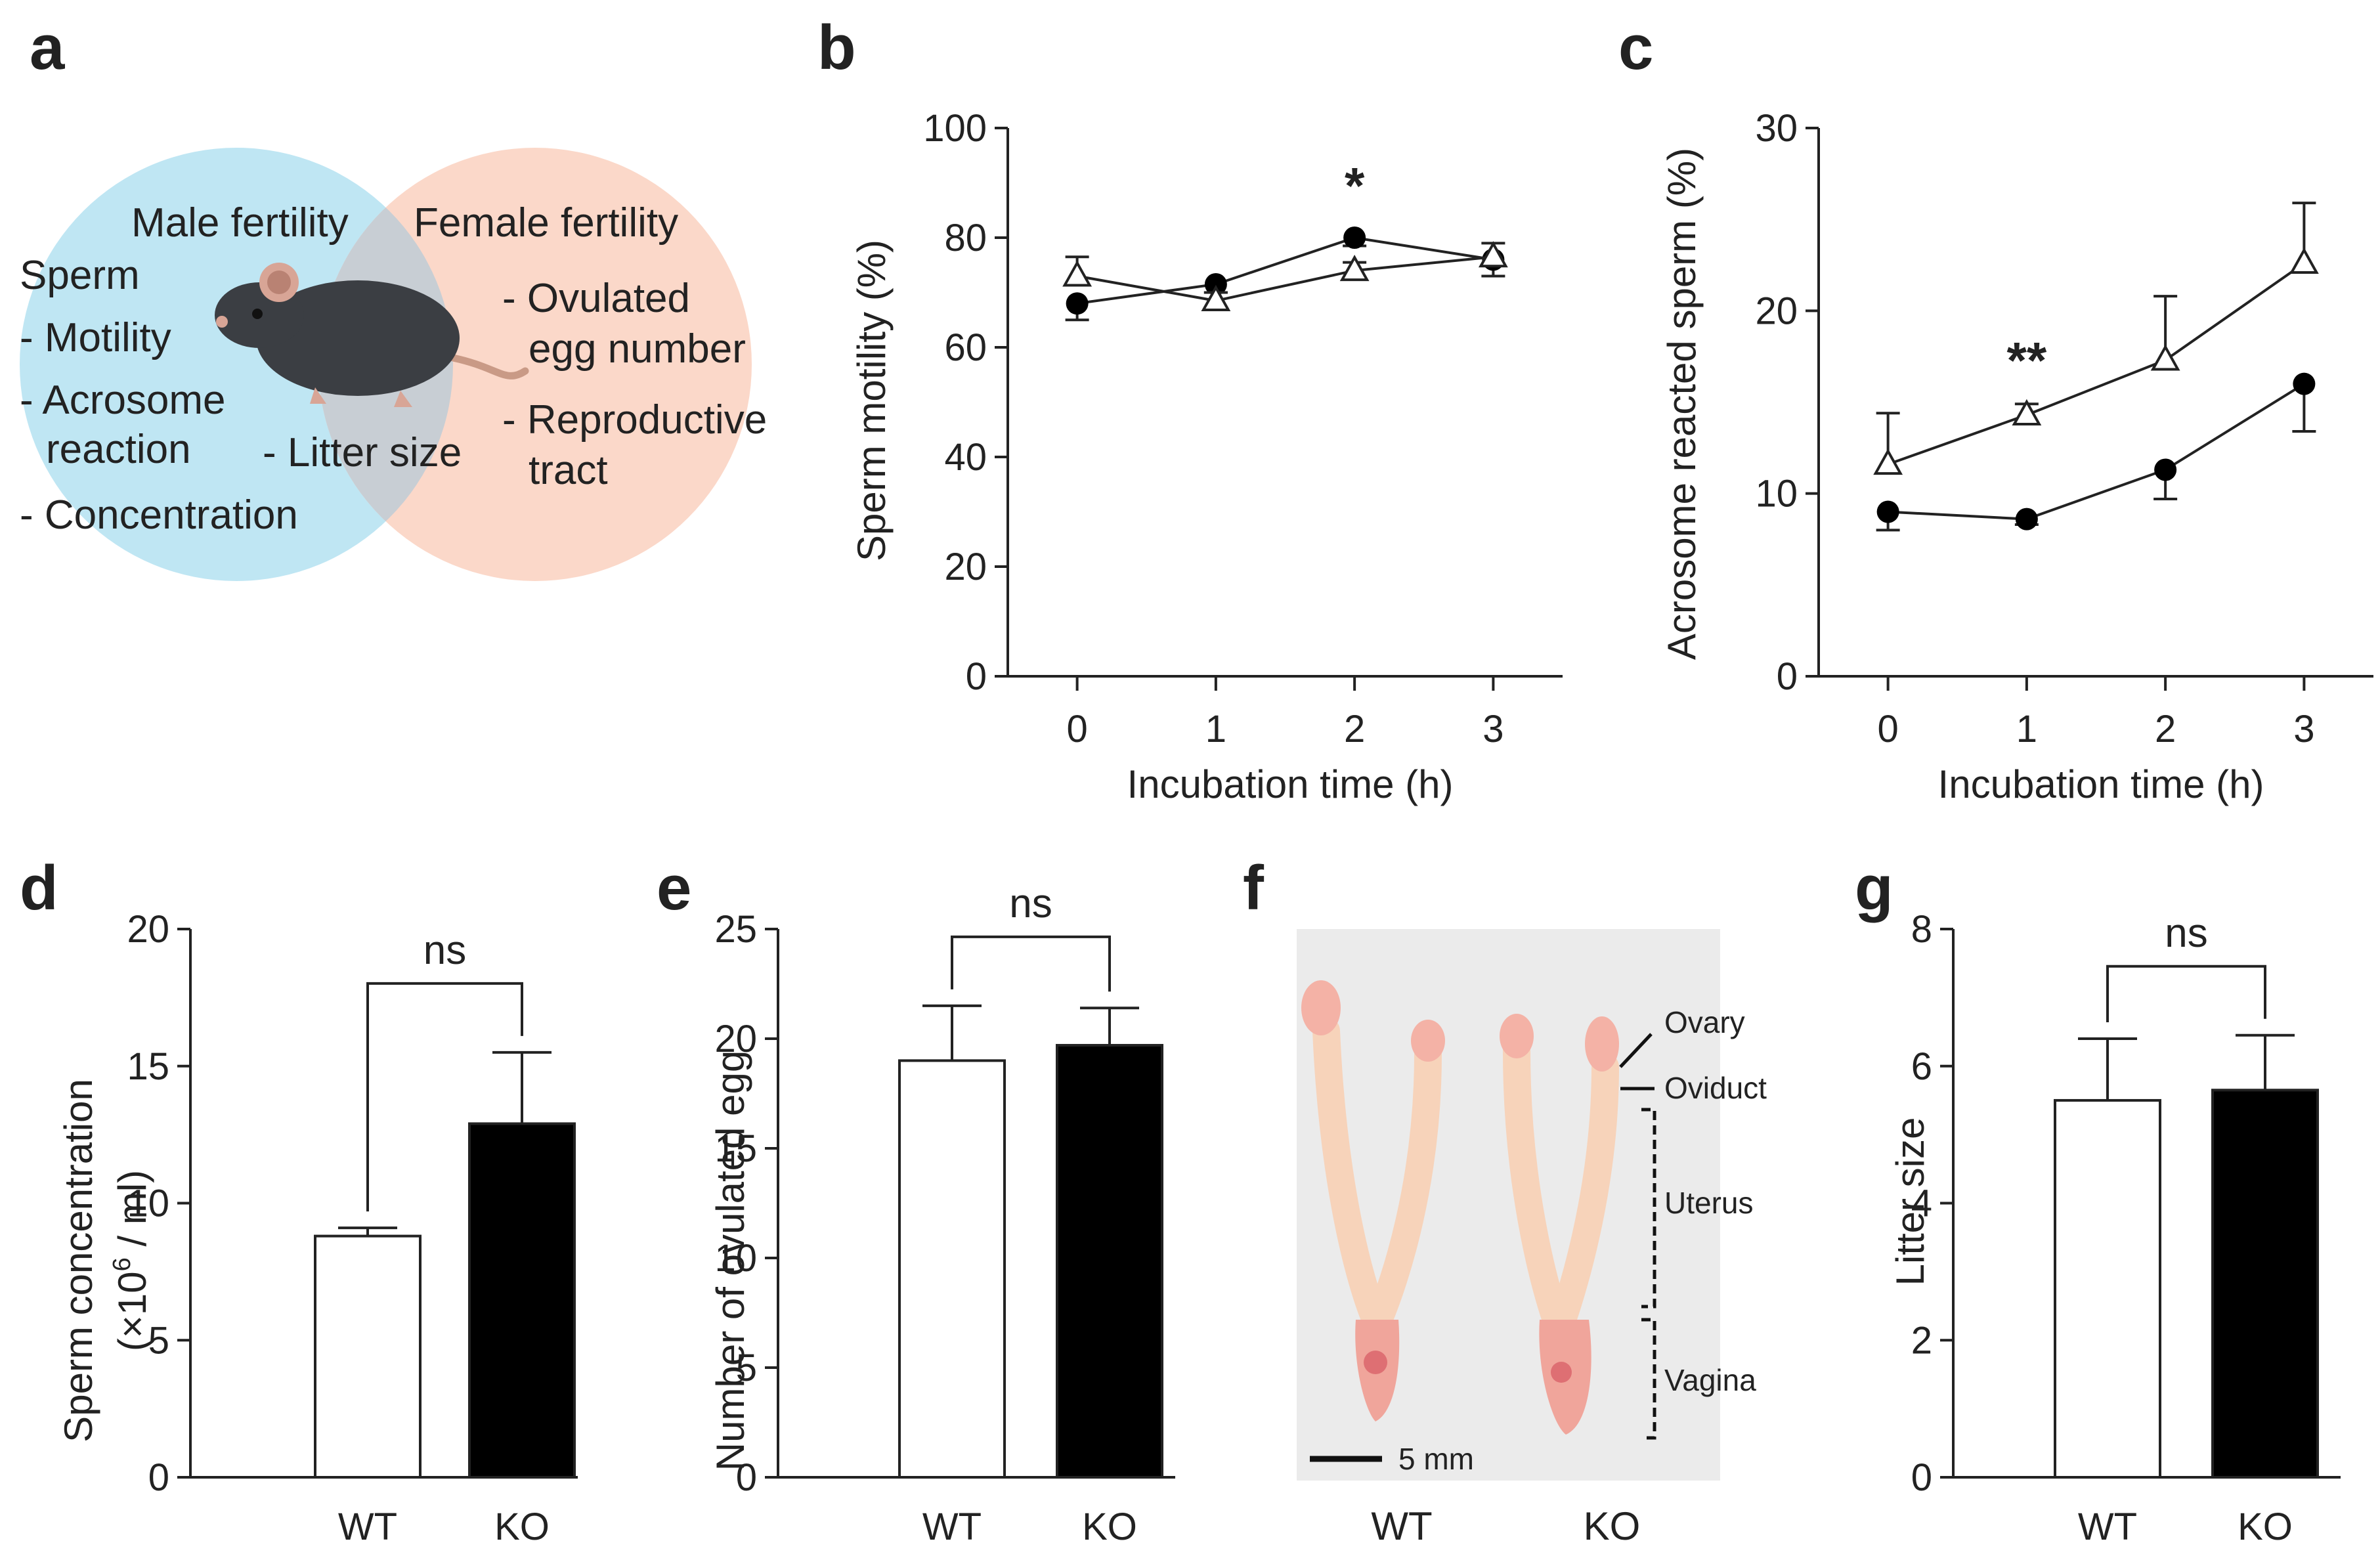 This screenshot has width=2380, height=1560. What do you see at coordinates (955, 128) in the screenshot?
I see `y-tick-label-b: 100` at bounding box center [955, 128].